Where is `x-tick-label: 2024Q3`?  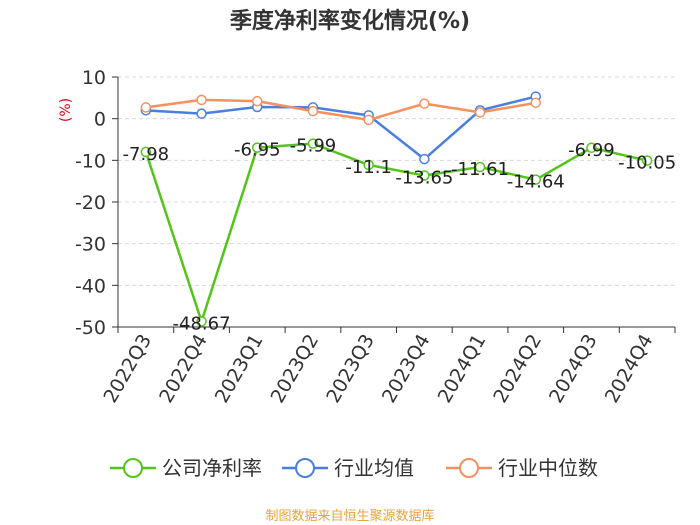
x-tick-label: 2024Q3 is located at coordinates (573, 369).